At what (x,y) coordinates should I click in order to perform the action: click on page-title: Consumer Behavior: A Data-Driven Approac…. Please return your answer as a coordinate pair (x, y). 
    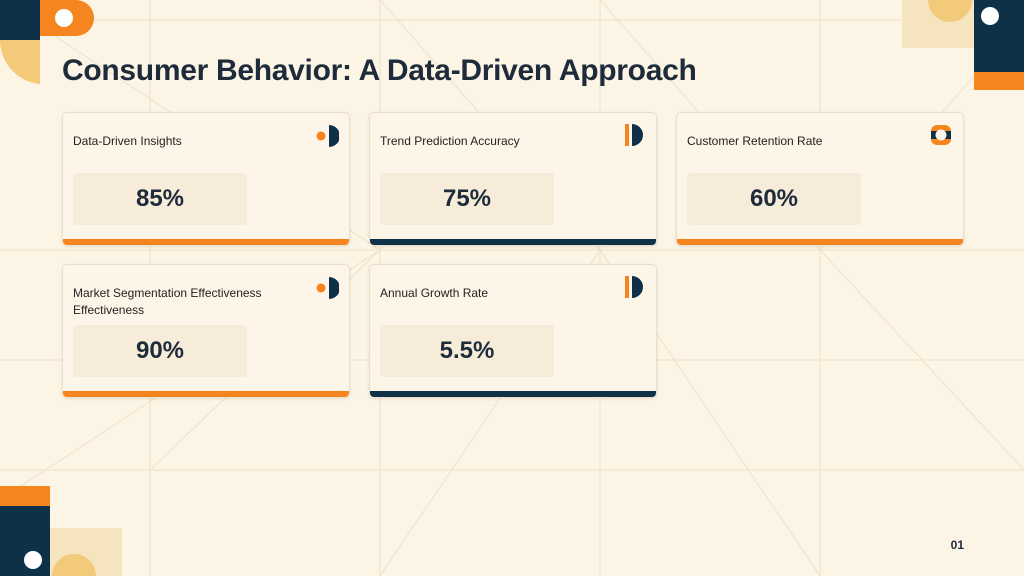
    Looking at the image, I should click on (379, 70).